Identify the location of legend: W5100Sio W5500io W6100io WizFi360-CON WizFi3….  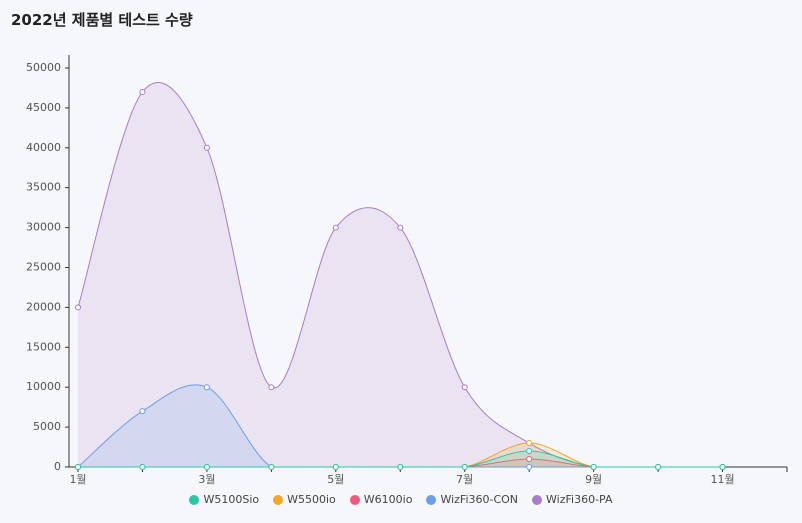
(401, 499).